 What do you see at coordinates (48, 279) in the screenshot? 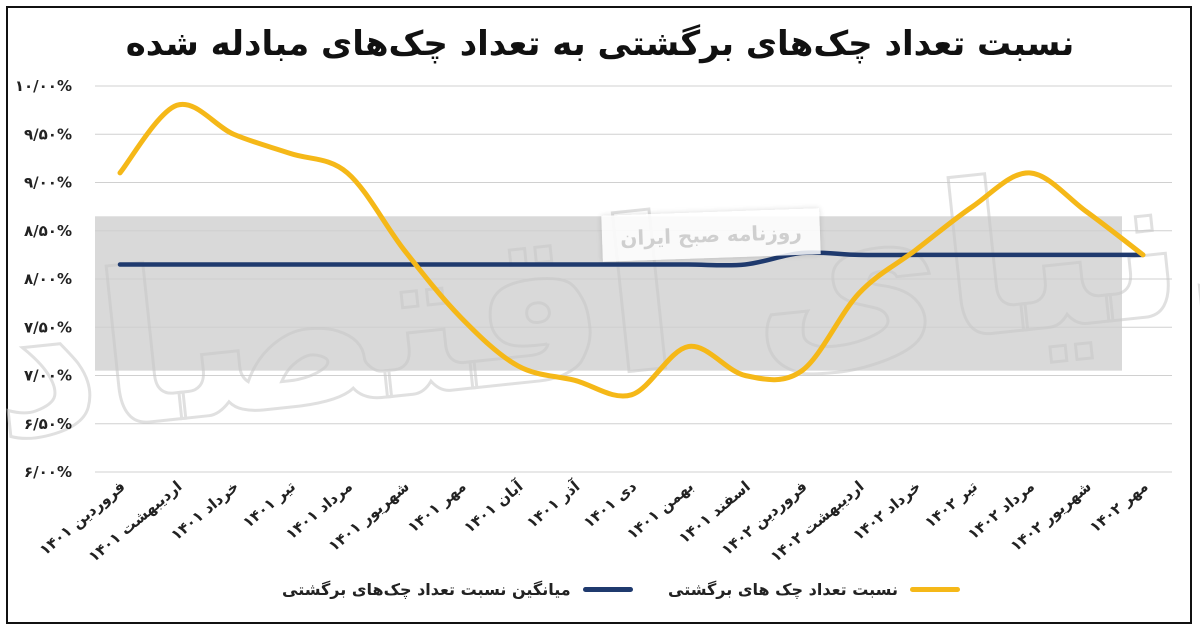
I see `y-tick-label: ۸/۰۰%` at bounding box center [48, 279].